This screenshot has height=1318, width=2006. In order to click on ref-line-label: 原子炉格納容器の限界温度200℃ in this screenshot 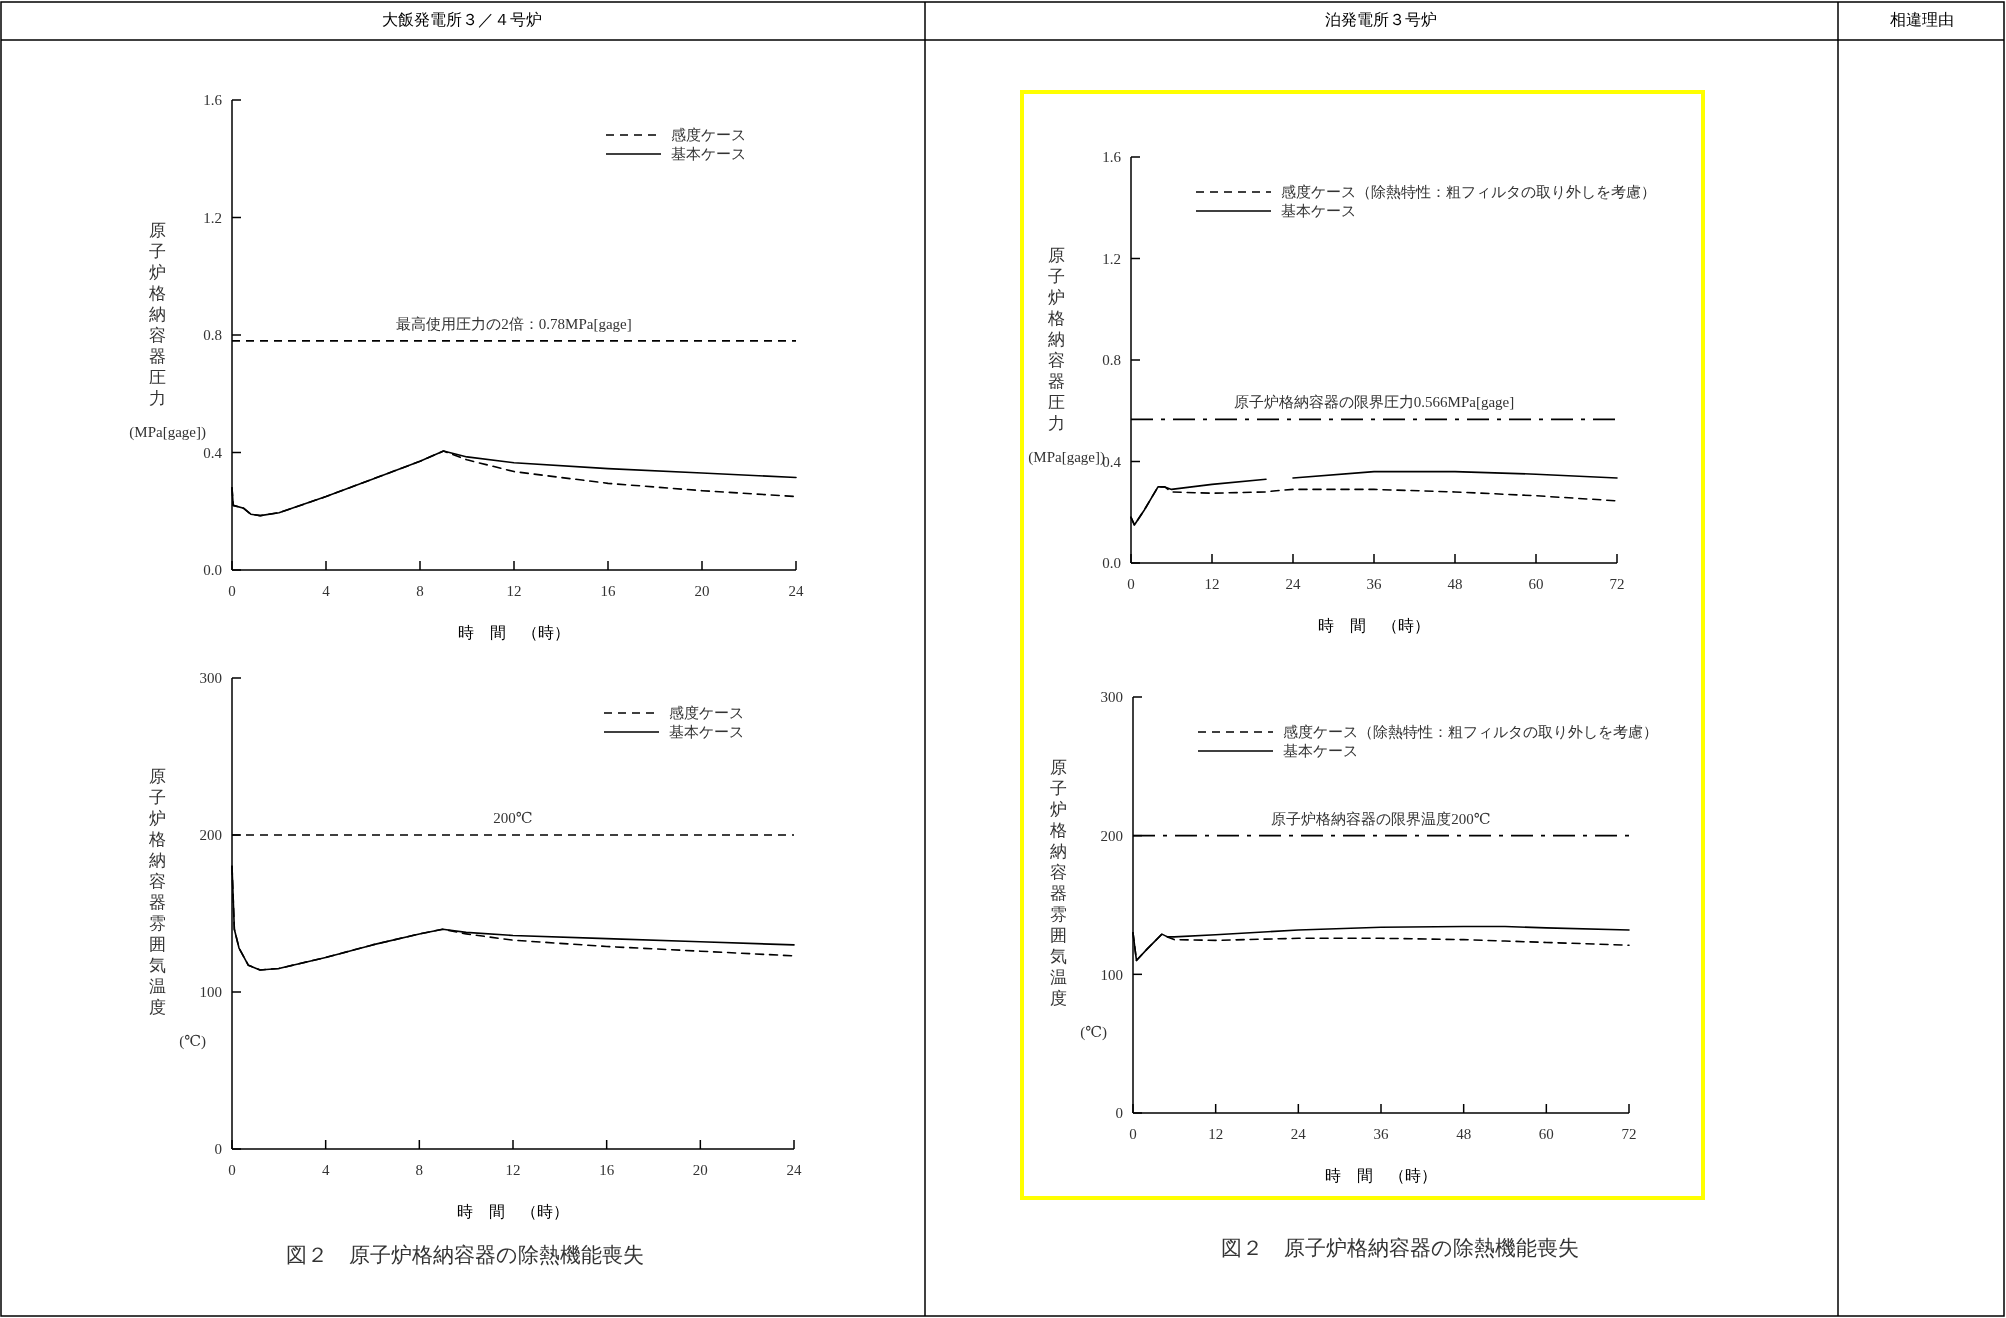, I will do `click(1381, 818)`.